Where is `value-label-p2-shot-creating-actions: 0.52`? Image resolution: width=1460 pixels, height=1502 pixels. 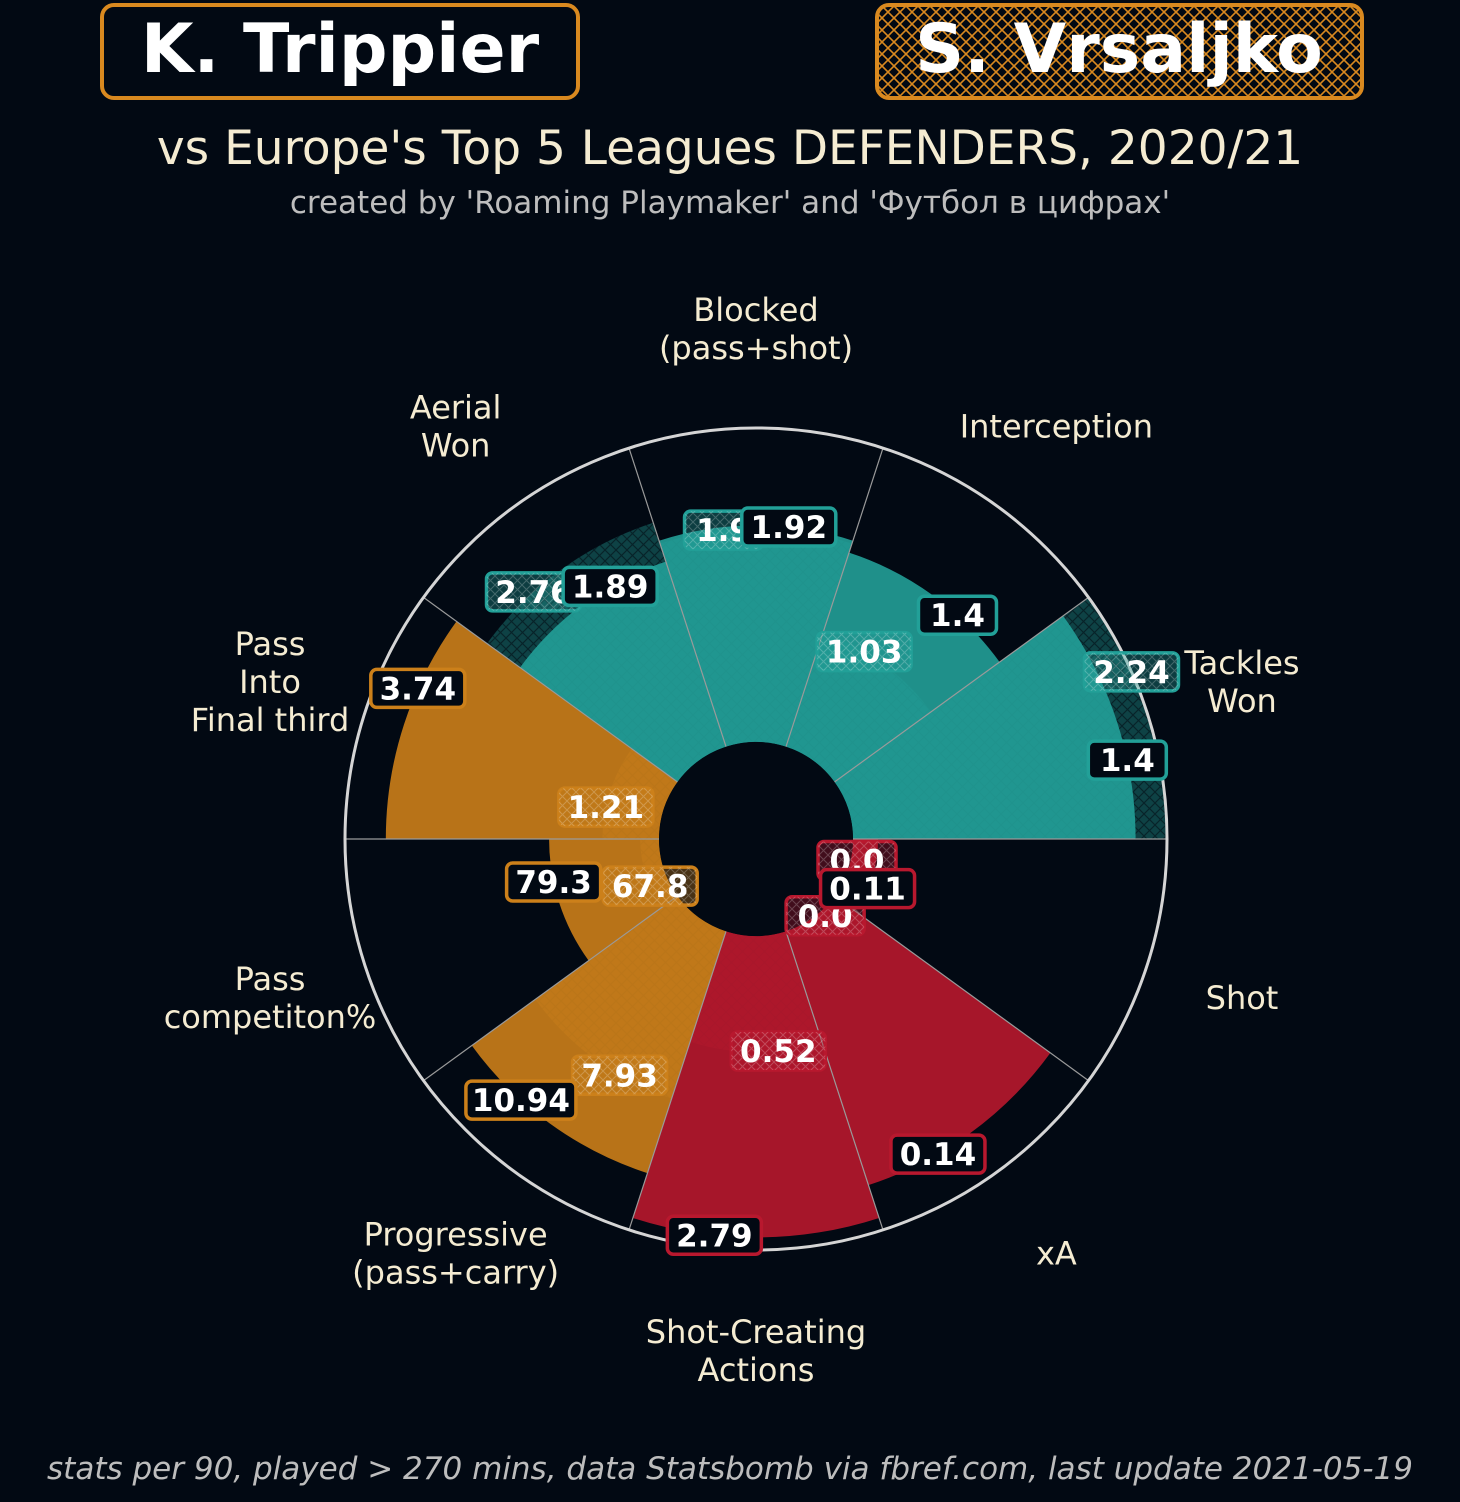
value-label-p2-shot-creating-actions: 0.52 is located at coordinates (778, 1051).